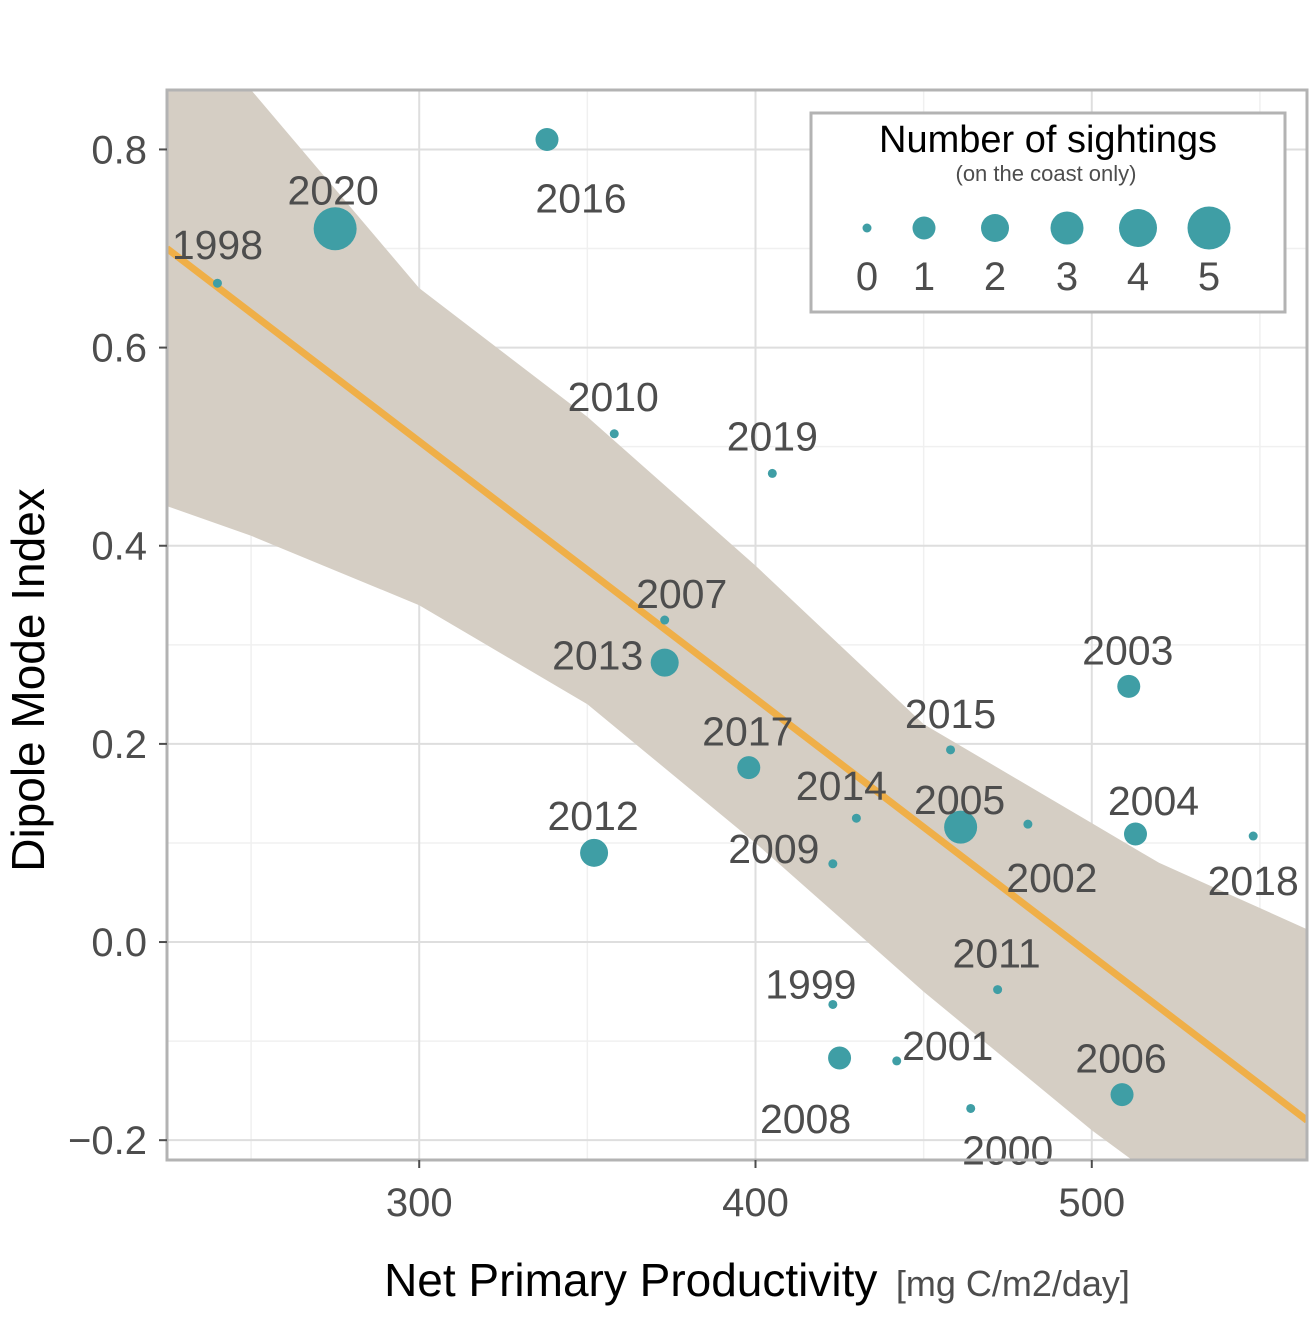 This screenshot has height=1321, width=1310. What do you see at coordinates (1209, 277) in the screenshot?
I see `legend-key-label: 5` at bounding box center [1209, 277].